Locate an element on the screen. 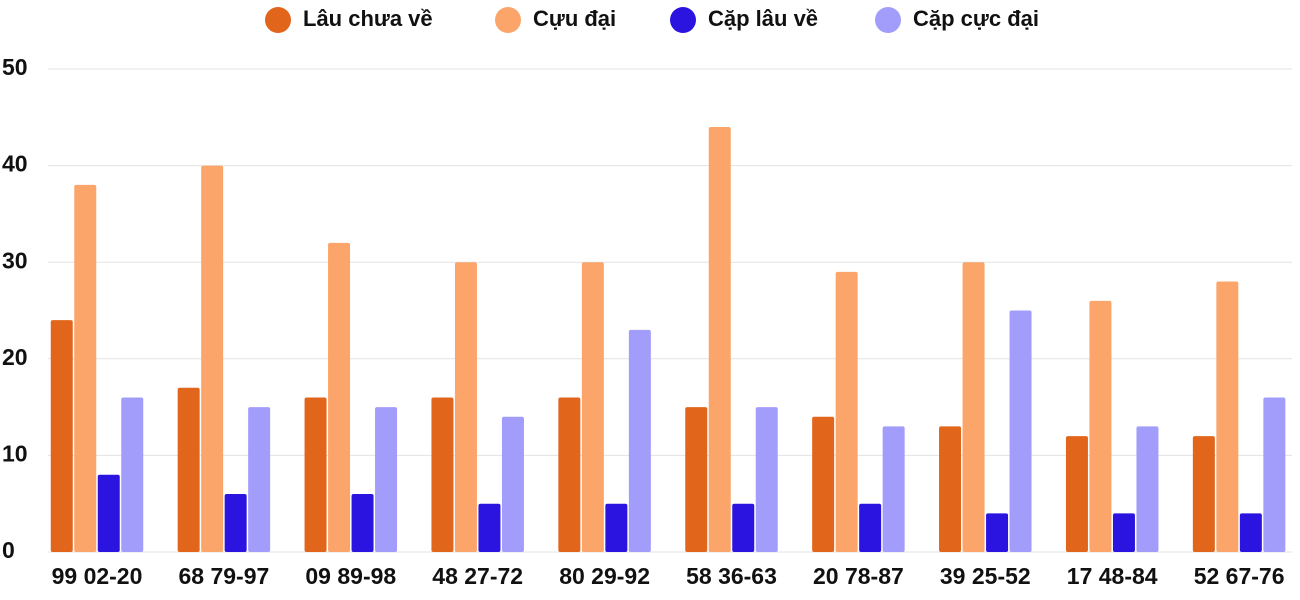 The width and height of the screenshot is (1300, 600). x-tick-label: 68 79-97 is located at coordinates (223, 576).